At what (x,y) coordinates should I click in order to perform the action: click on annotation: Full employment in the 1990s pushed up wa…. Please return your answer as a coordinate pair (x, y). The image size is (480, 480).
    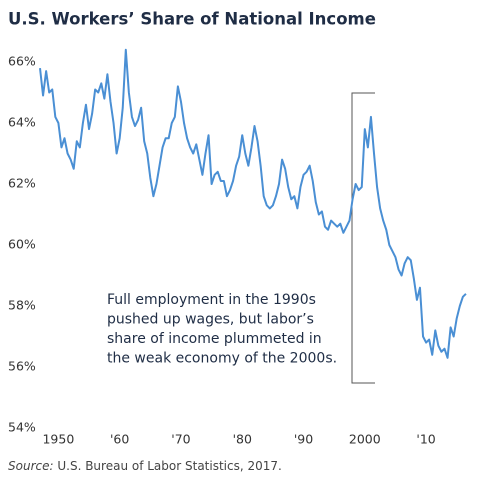
    Looking at the image, I should click on (222, 329).